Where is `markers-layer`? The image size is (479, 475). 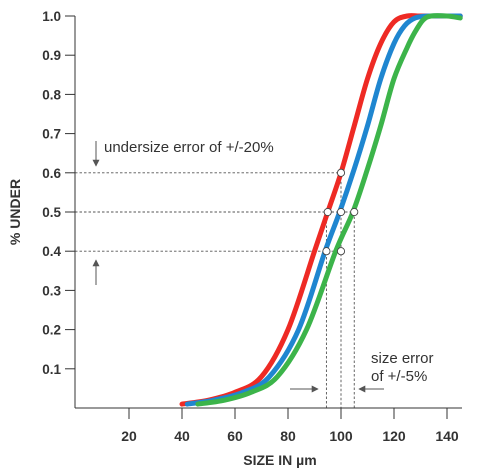 markers-layer is located at coordinates (340, 212).